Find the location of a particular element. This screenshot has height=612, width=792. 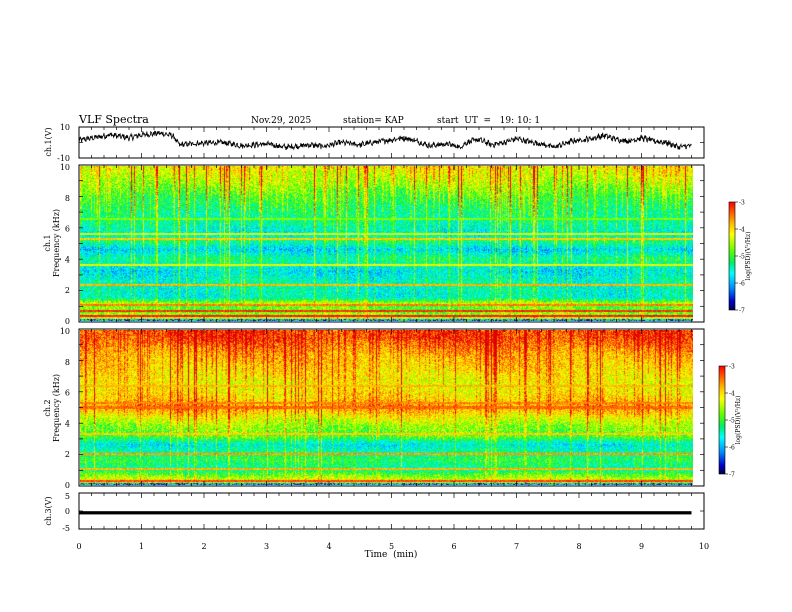

ch3-waveform-band is located at coordinates (385, 513).